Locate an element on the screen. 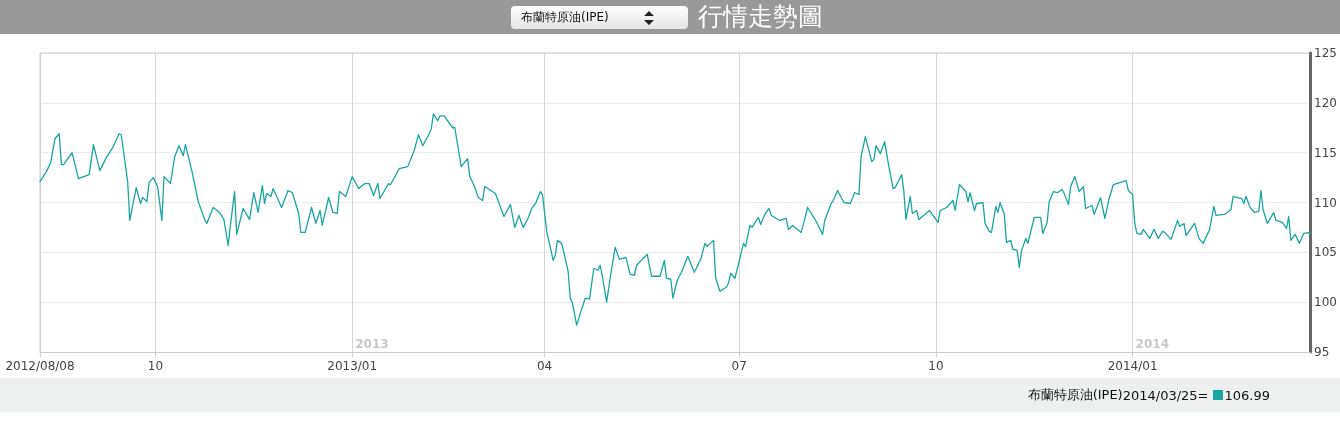 Image resolution: width=1340 pixels, height=422 pixels. y-tick-label: 105 is located at coordinates (1325, 252).